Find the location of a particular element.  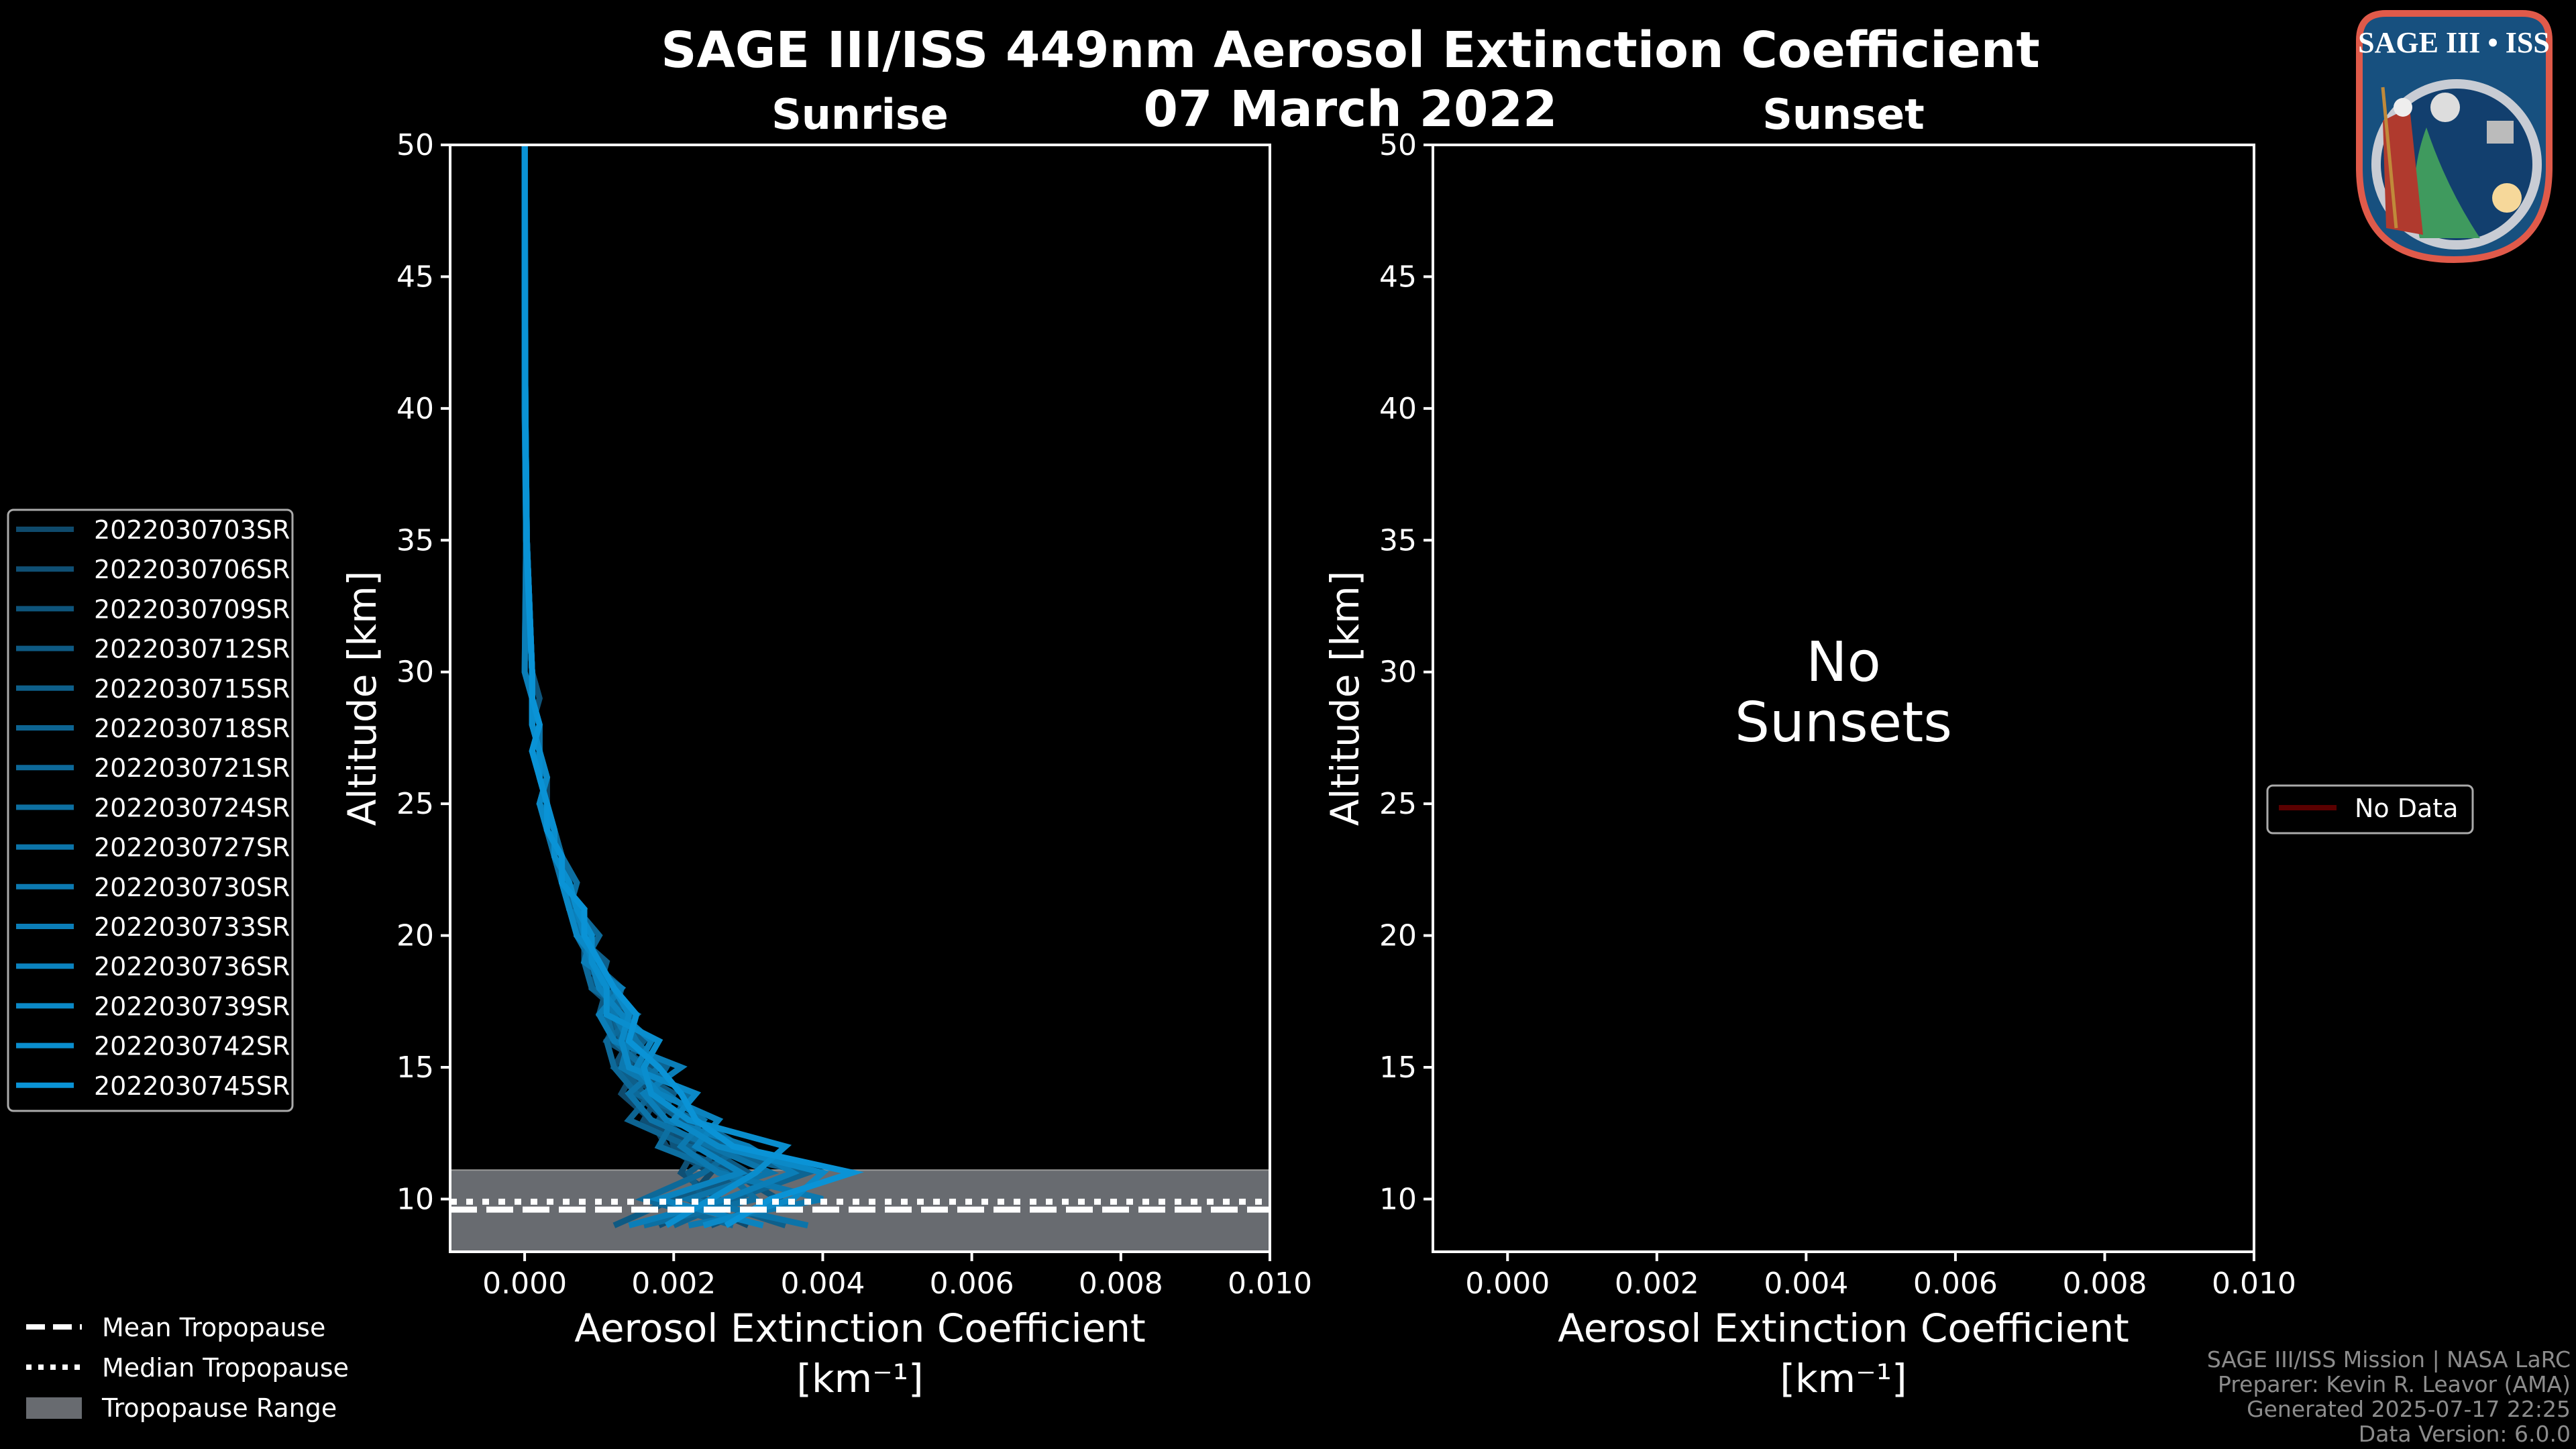

sage-iii-iss-logo: SAGE III • ISS is located at coordinates (2454, 137).